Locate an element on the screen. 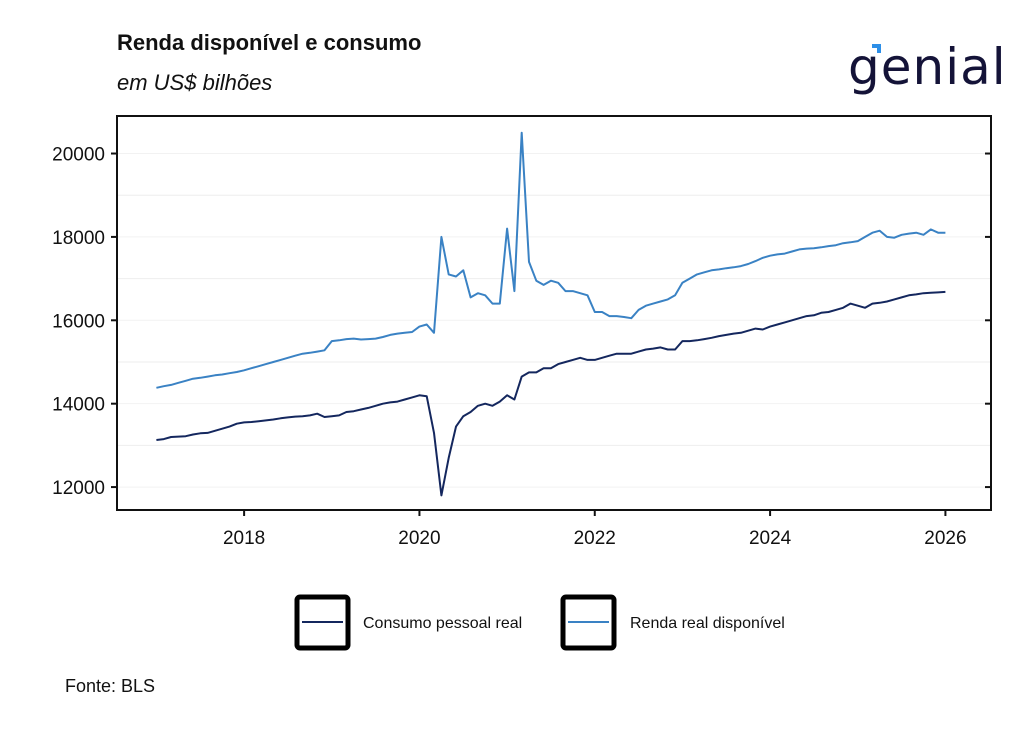 This screenshot has width=1024, height=731. chart-title: Renda disponível e consumo is located at coordinates (269, 42).